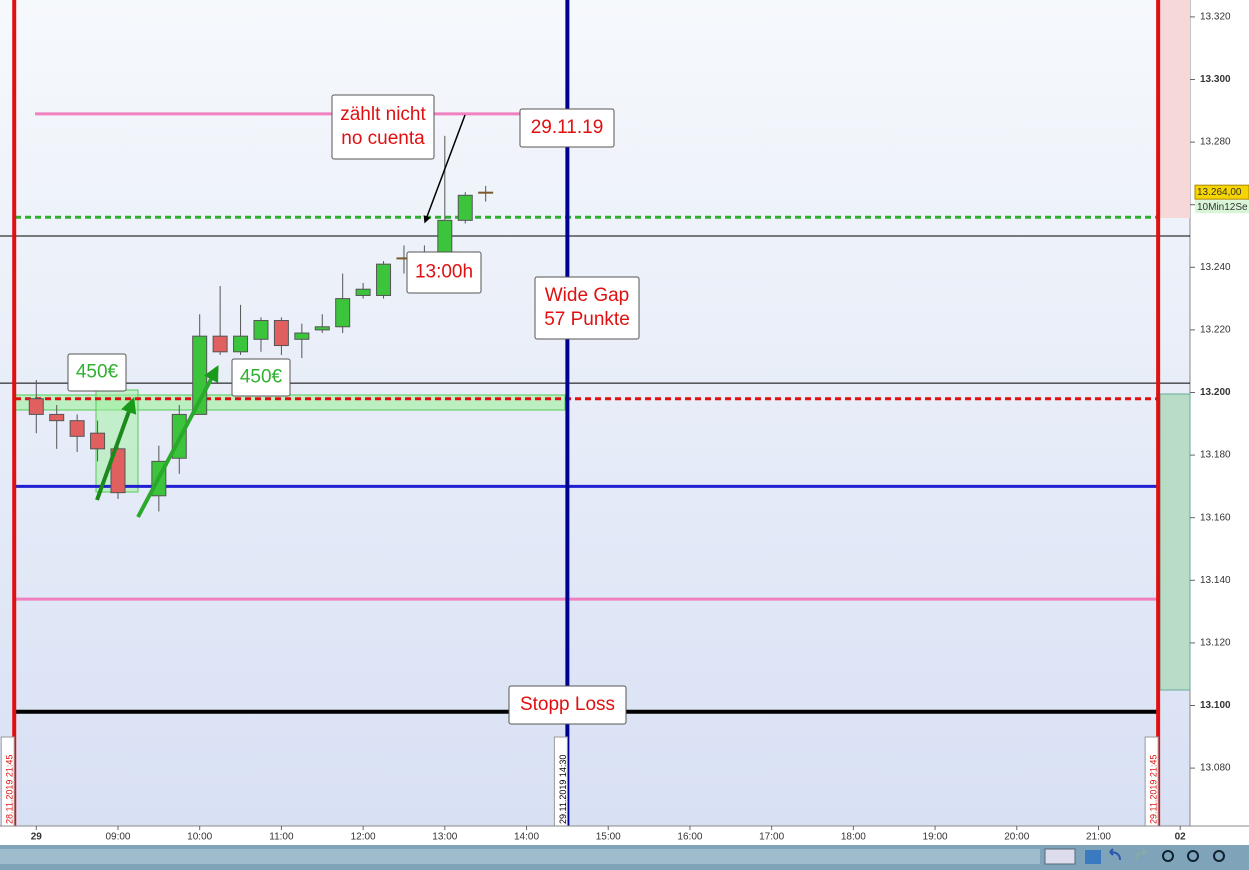 The width and height of the screenshot is (1249, 870). I want to click on price-tag-bg, so click(1221, 192).